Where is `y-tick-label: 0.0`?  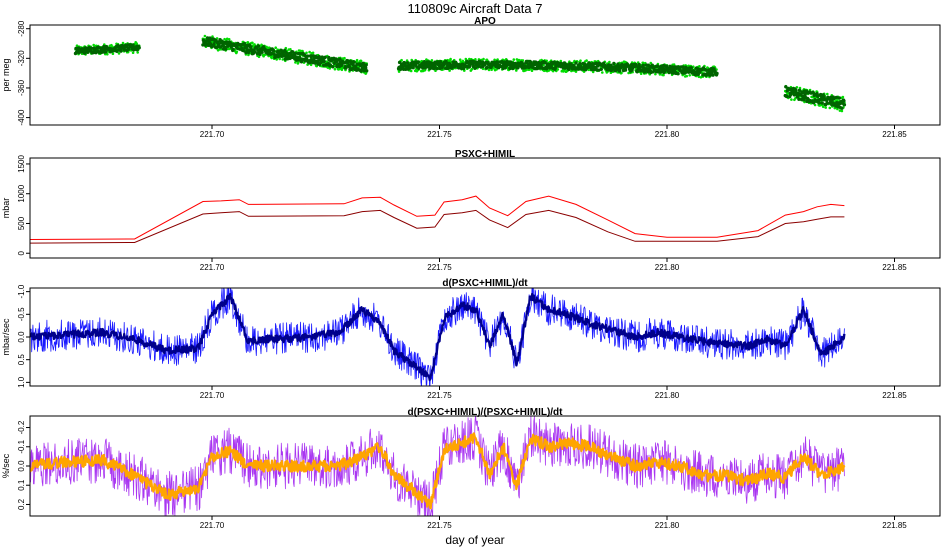 y-tick-label: 0.0 is located at coordinates (21, 466).